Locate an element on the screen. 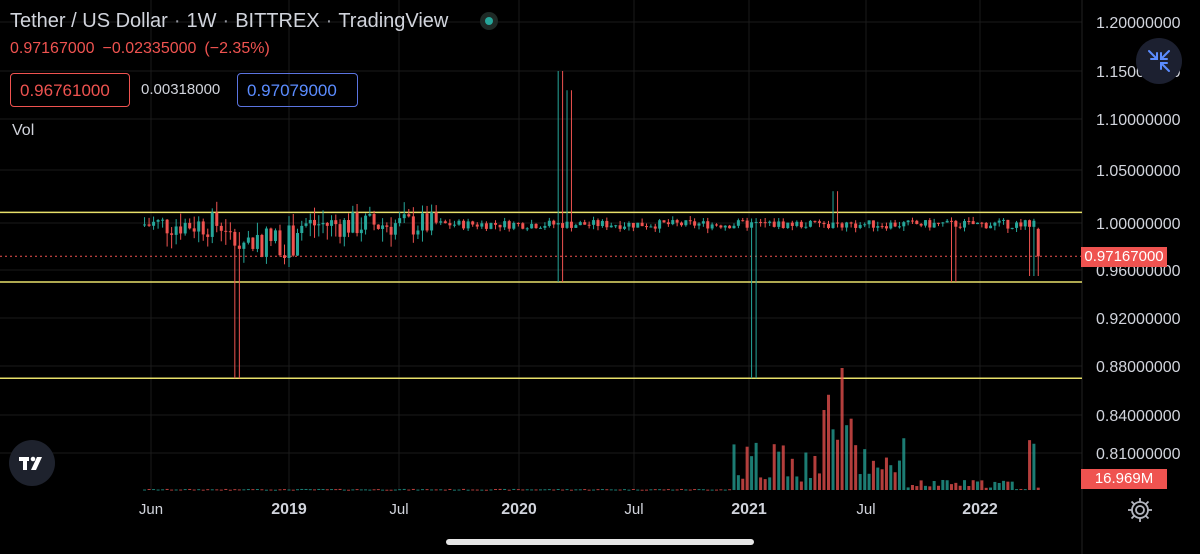  last-price: 0.97167000 is located at coordinates (52, 48).